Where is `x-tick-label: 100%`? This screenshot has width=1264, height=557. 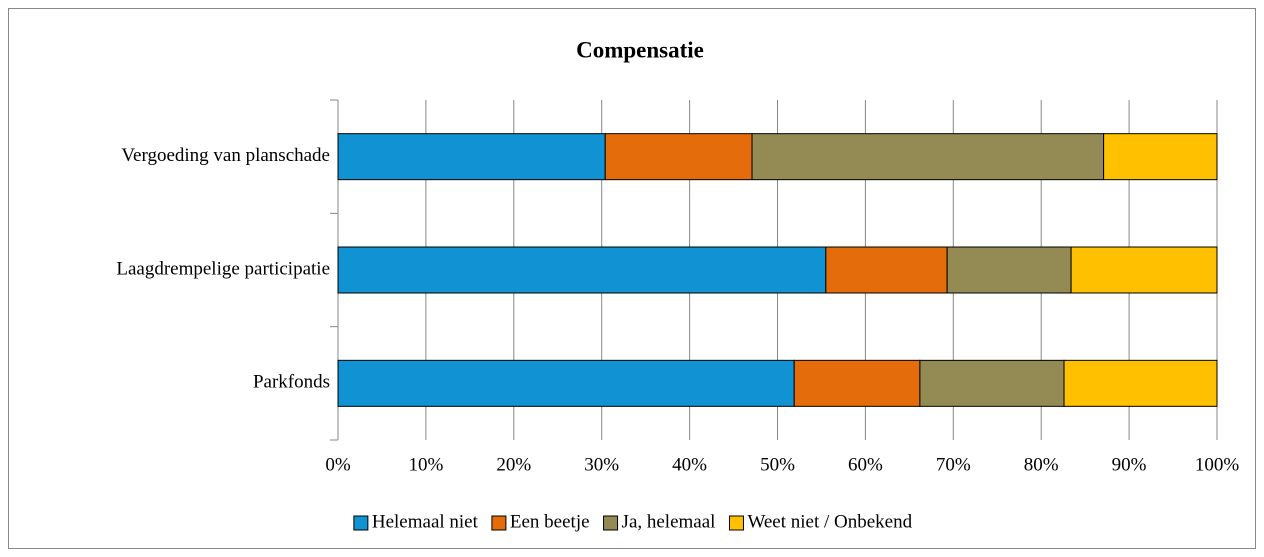
x-tick-label: 100% is located at coordinates (1217, 464).